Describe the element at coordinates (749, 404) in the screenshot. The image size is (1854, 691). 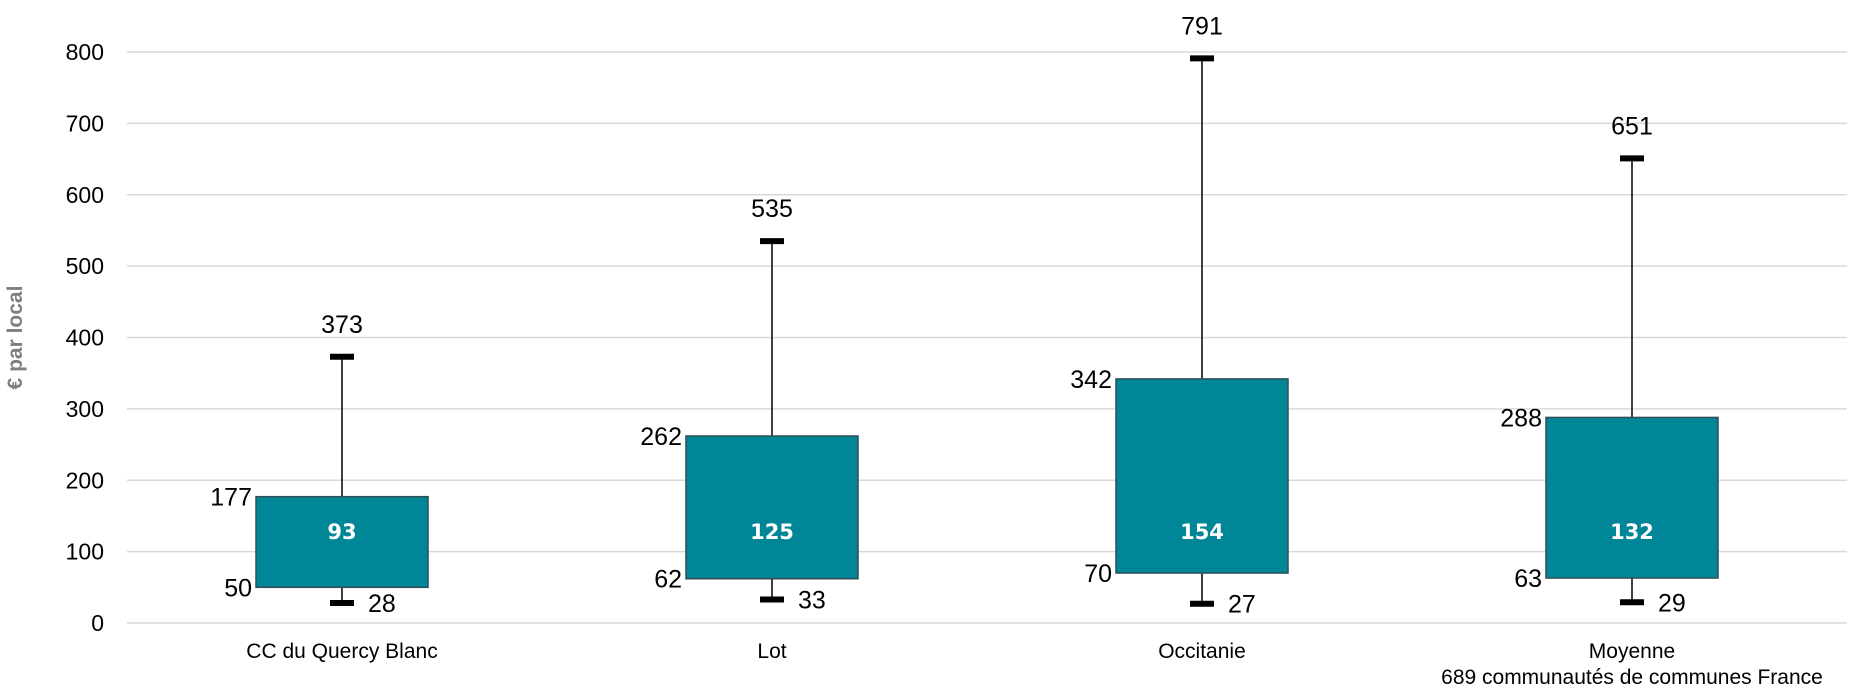
I see `box-group: 535 262 62 33 125` at that location.